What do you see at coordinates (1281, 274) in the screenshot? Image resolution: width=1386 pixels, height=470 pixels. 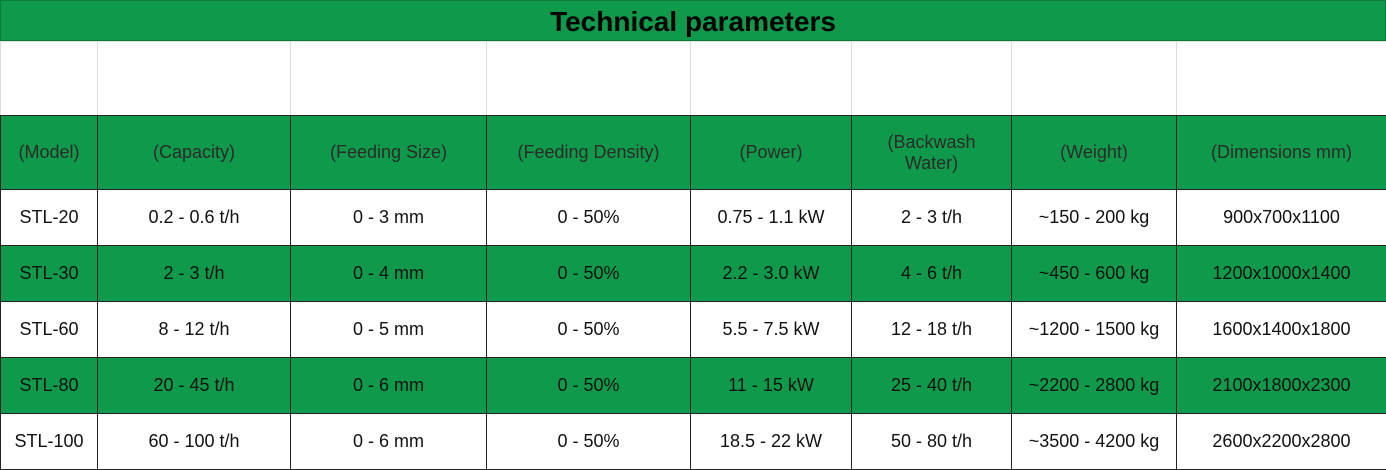 I see `cell: 1200x1000x1400` at bounding box center [1281, 274].